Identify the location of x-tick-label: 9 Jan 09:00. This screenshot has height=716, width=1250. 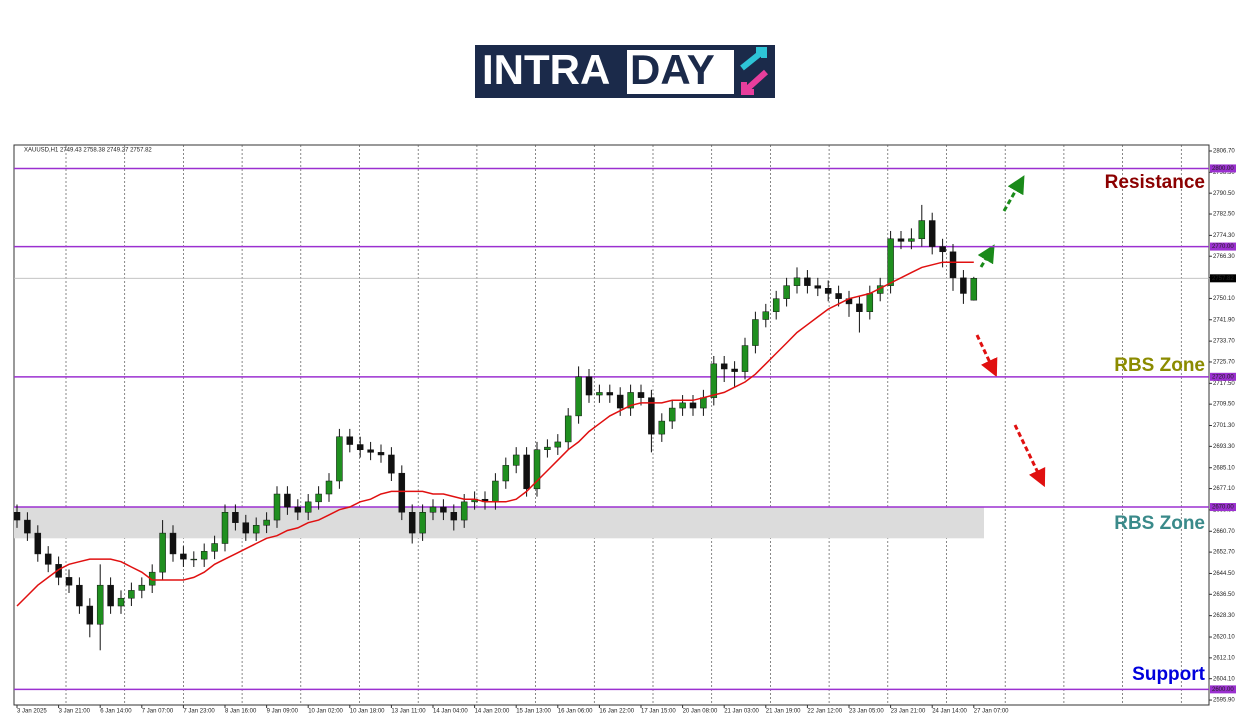
(283, 712).